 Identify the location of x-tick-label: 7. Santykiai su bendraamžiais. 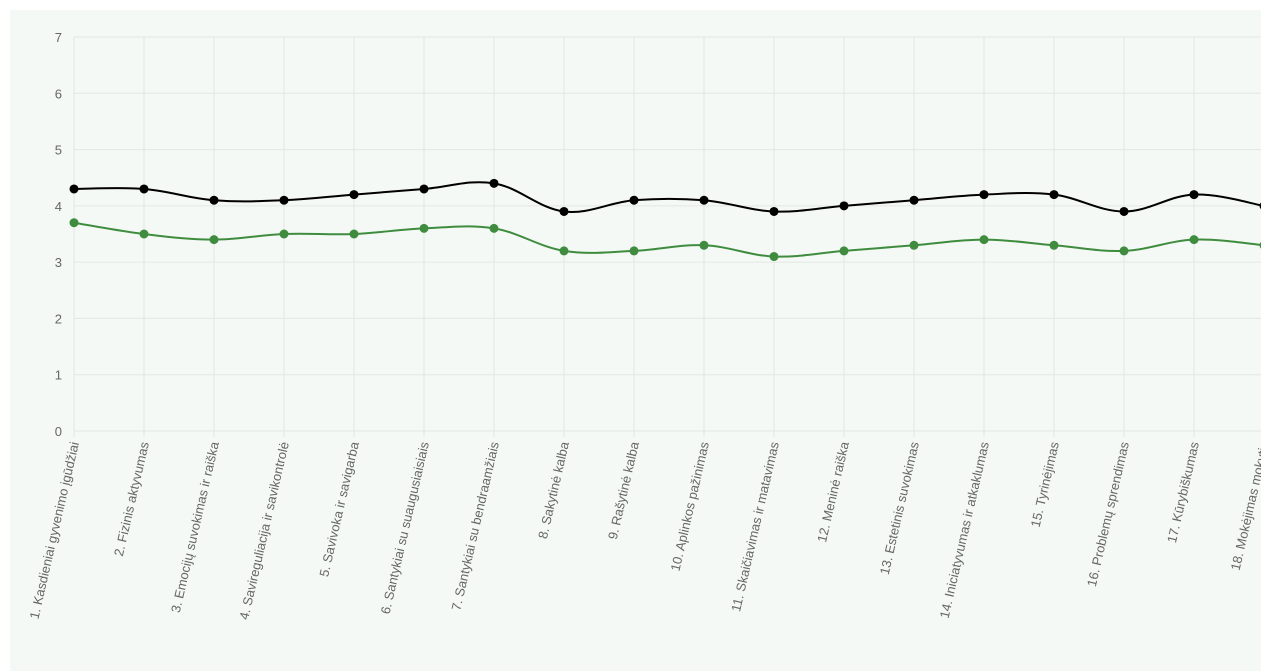
(475, 526).